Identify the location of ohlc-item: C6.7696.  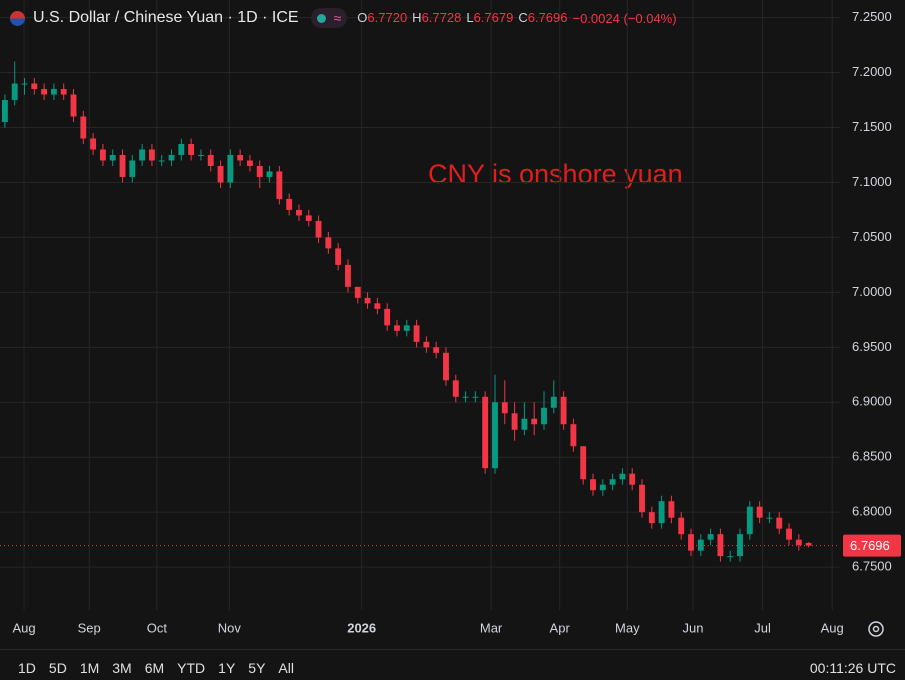
(542, 17).